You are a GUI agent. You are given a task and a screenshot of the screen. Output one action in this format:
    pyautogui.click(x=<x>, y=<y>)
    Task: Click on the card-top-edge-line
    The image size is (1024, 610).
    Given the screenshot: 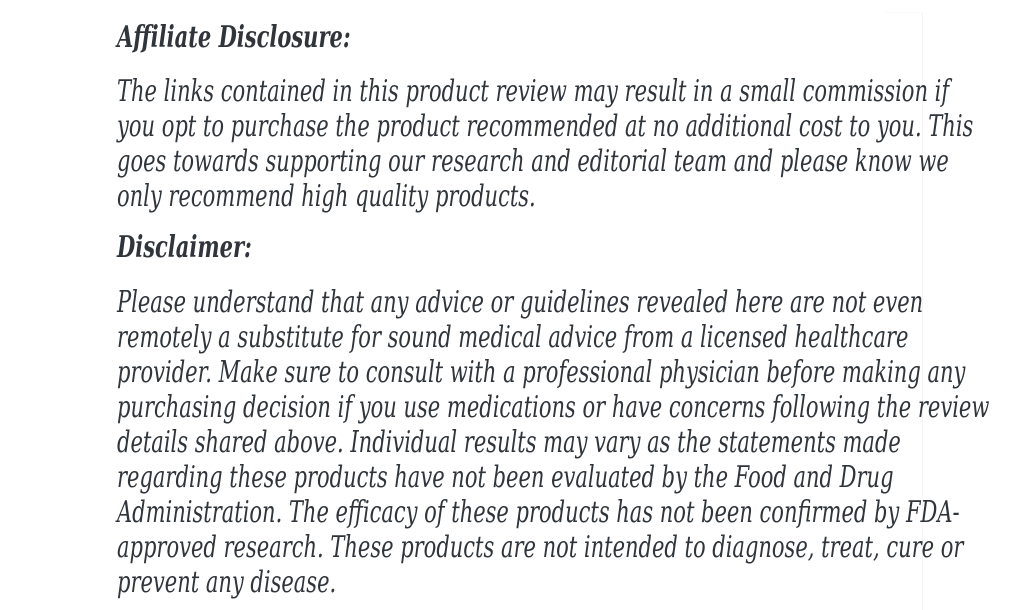 What is the action you would take?
    pyautogui.click(x=903, y=12)
    